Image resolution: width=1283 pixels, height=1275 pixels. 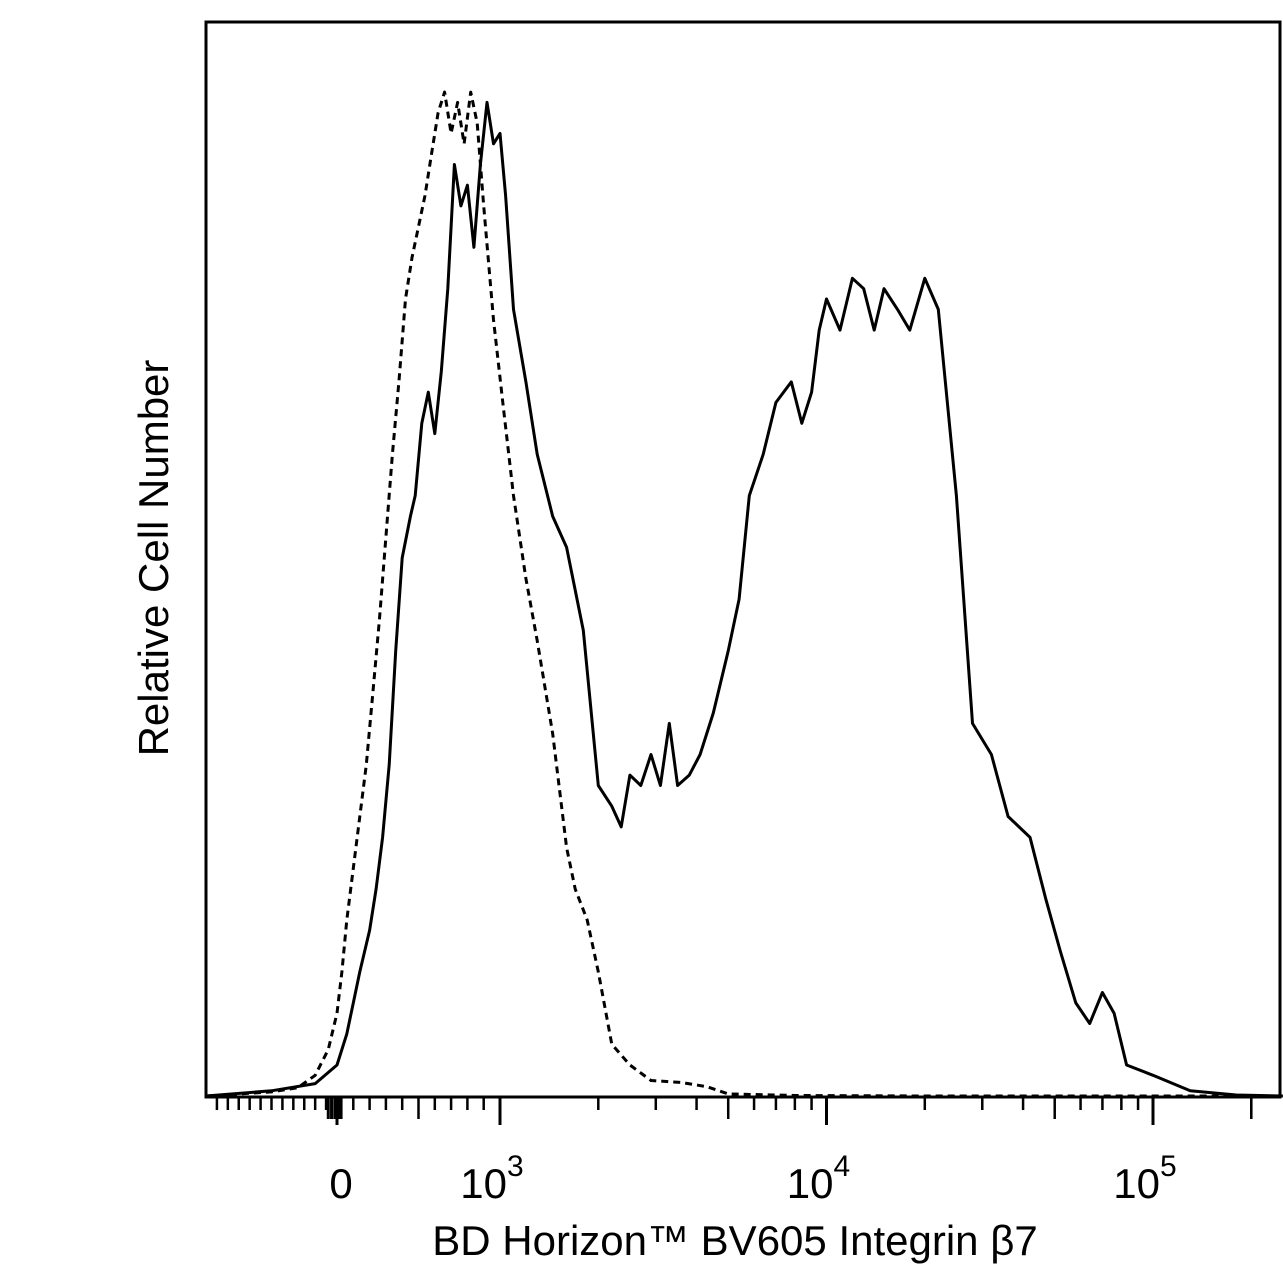 I want to click on x-tick-label: 10⁵, so click(x=1144, y=1178).